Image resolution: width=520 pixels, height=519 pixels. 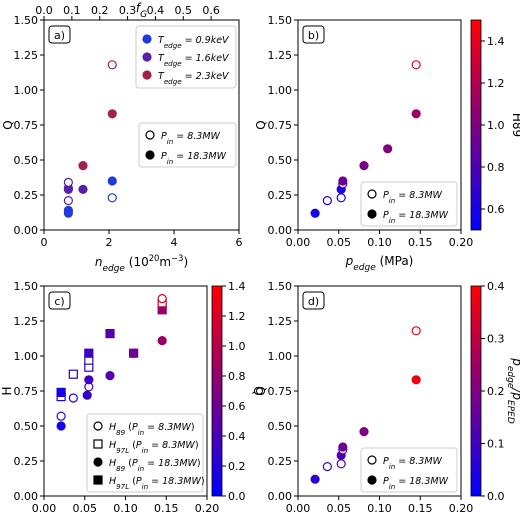 I want to click on x-tick-label: 0, so click(x=44, y=242).